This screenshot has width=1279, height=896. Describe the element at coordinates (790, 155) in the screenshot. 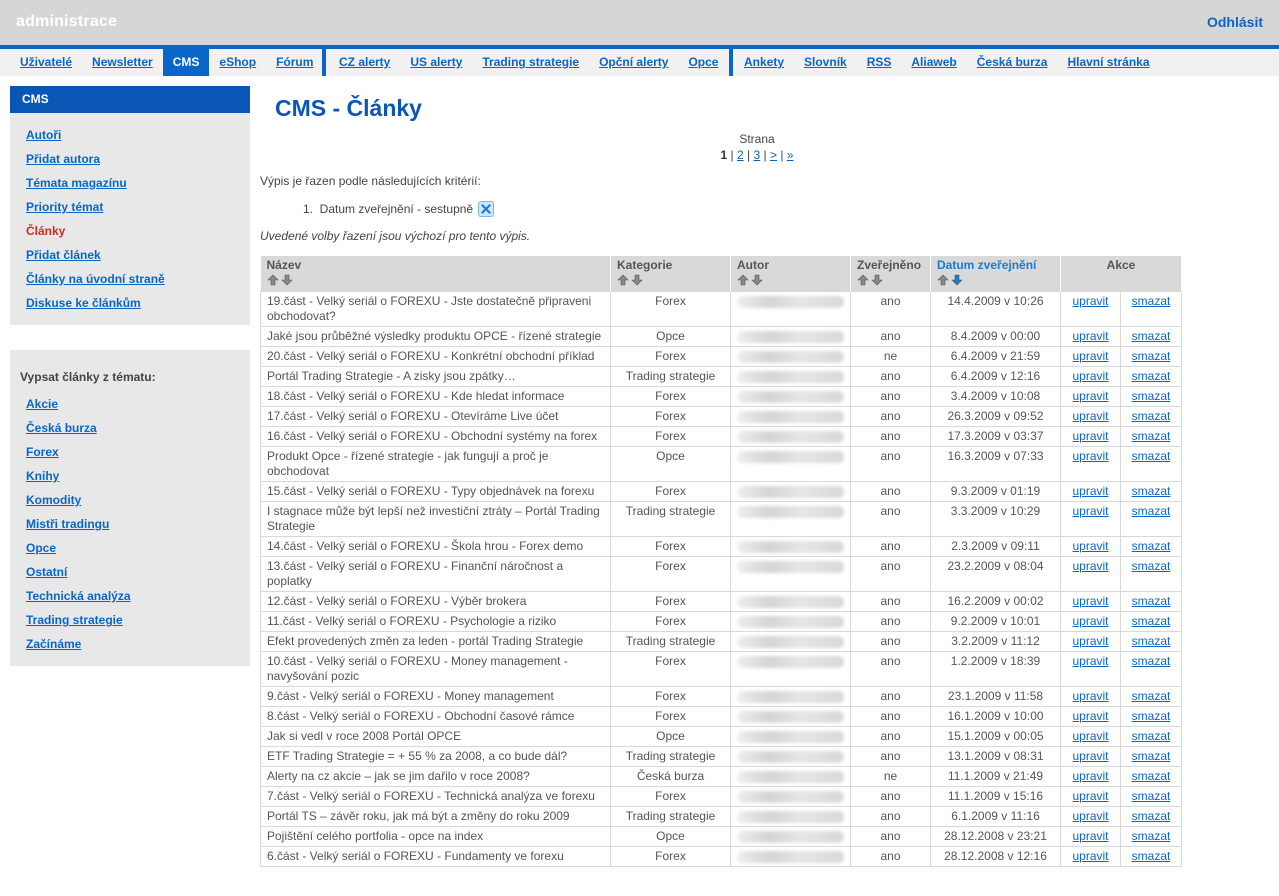

I see `pager-last: »` at that location.